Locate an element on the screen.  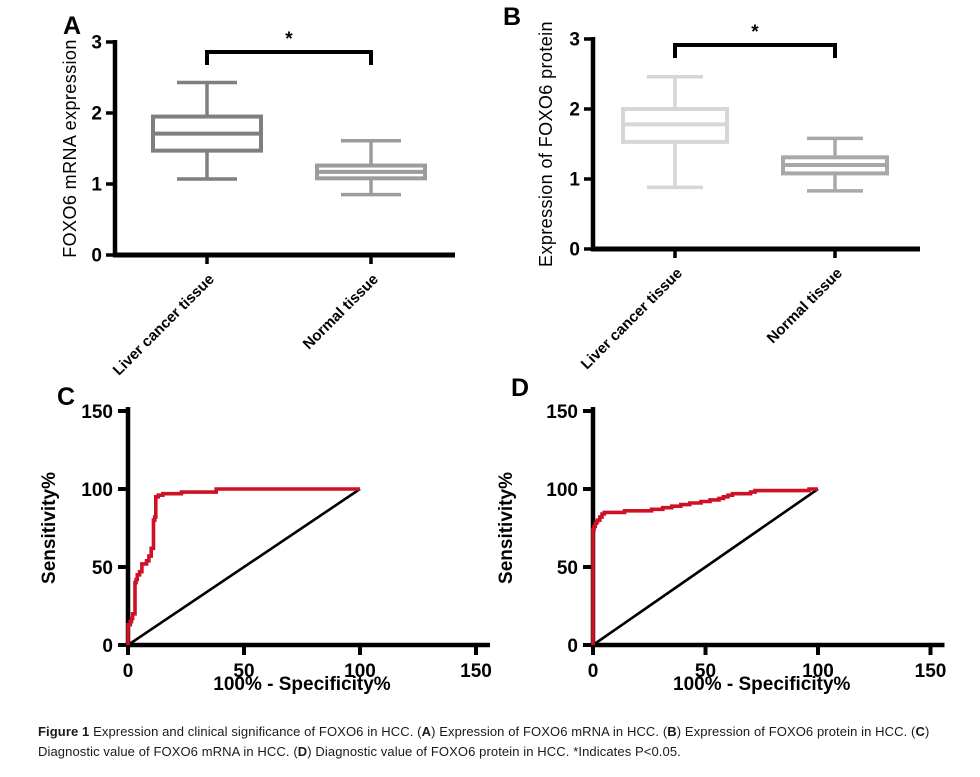
caption-segment: Figure 1 is located at coordinates (64, 731).